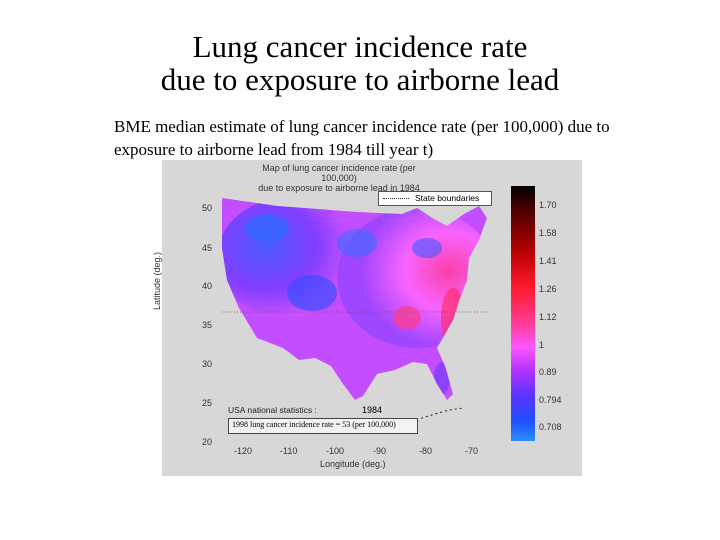 The height and width of the screenshot is (540, 720). Describe the element at coordinates (447, 198) in the screenshot. I see `legend-label: State boundaries` at that location.